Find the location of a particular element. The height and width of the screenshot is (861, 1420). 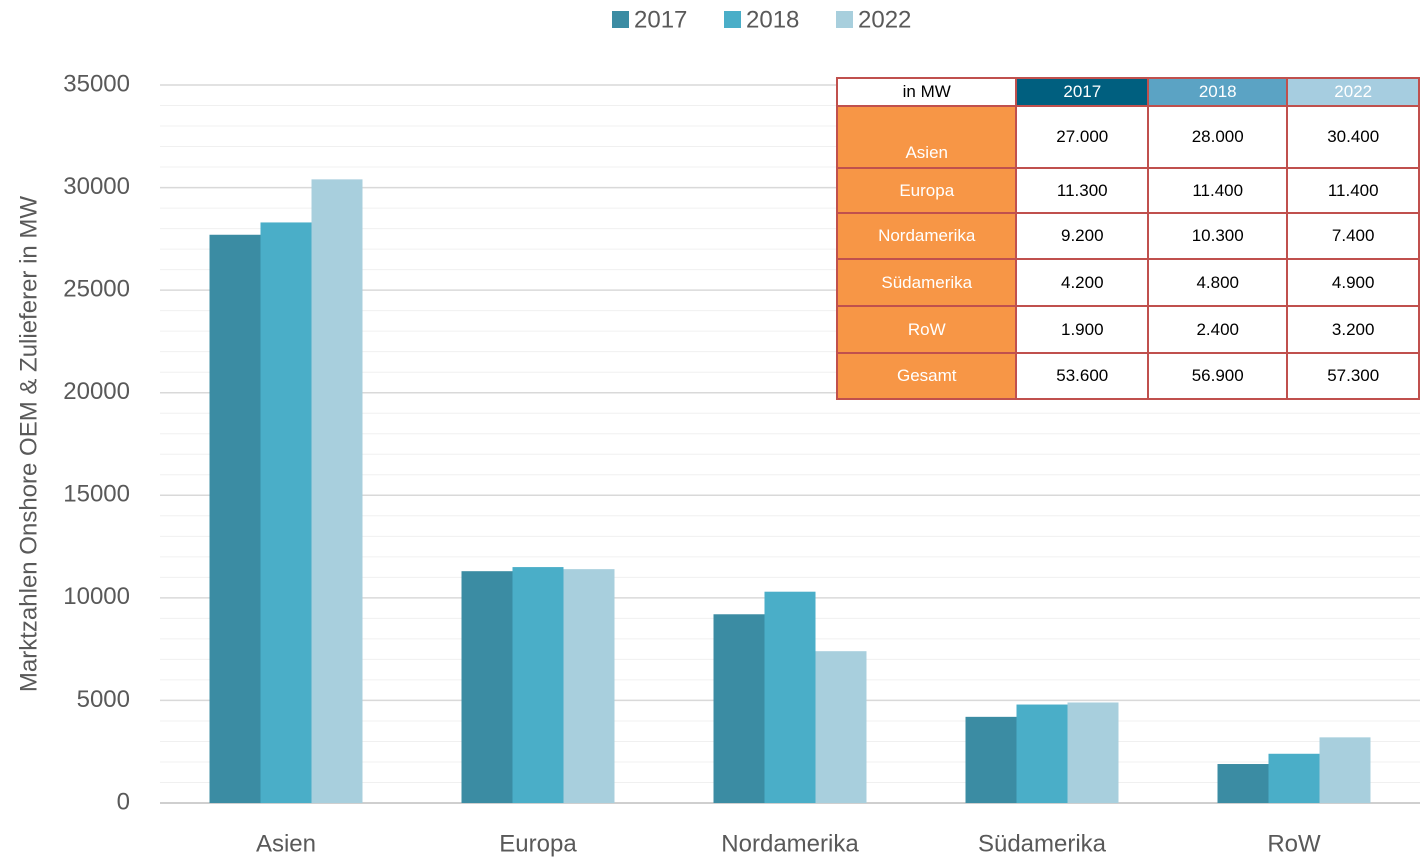

x-tick-label: Nordamerika is located at coordinates (790, 843).